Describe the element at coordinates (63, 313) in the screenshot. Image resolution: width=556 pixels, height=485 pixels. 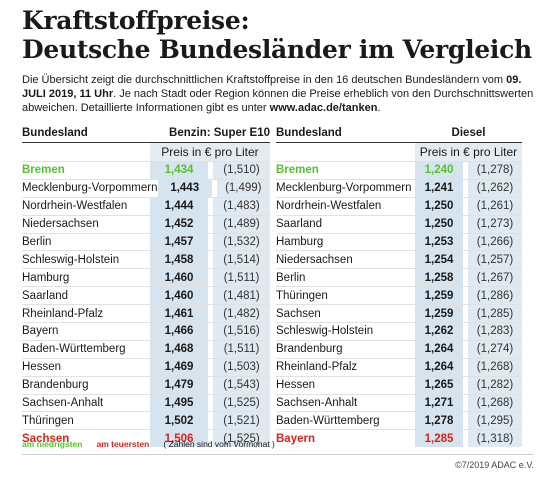
I see `state-name: Rheinland-Pfalz` at that location.